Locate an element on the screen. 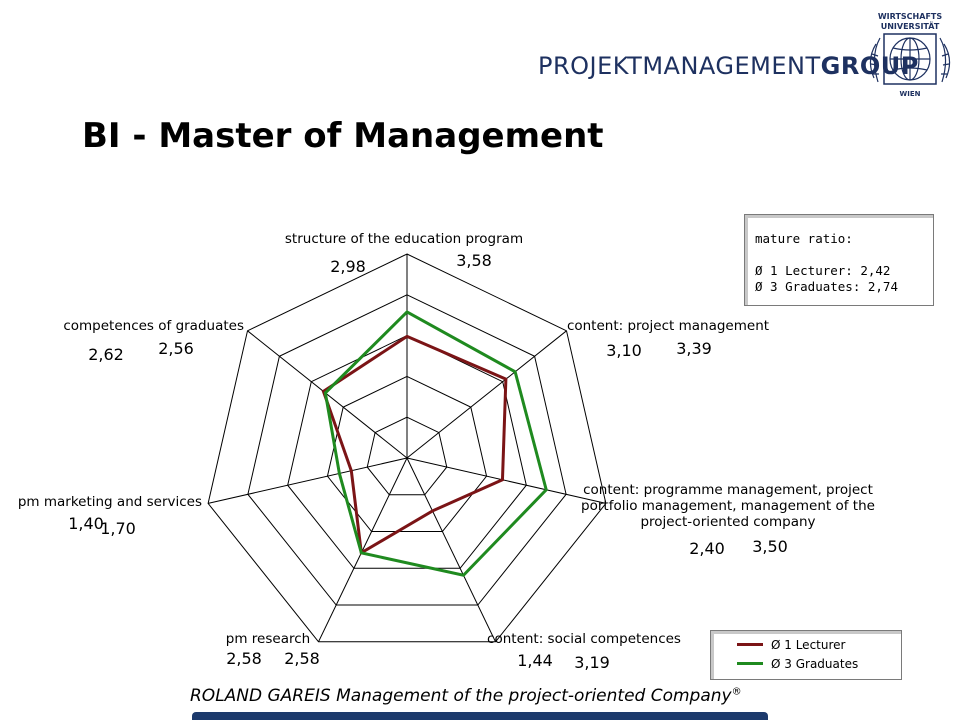 The height and width of the screenshot is (720, 960). value-label-s1-2: 3,50 is located at coordinates (770, 546).